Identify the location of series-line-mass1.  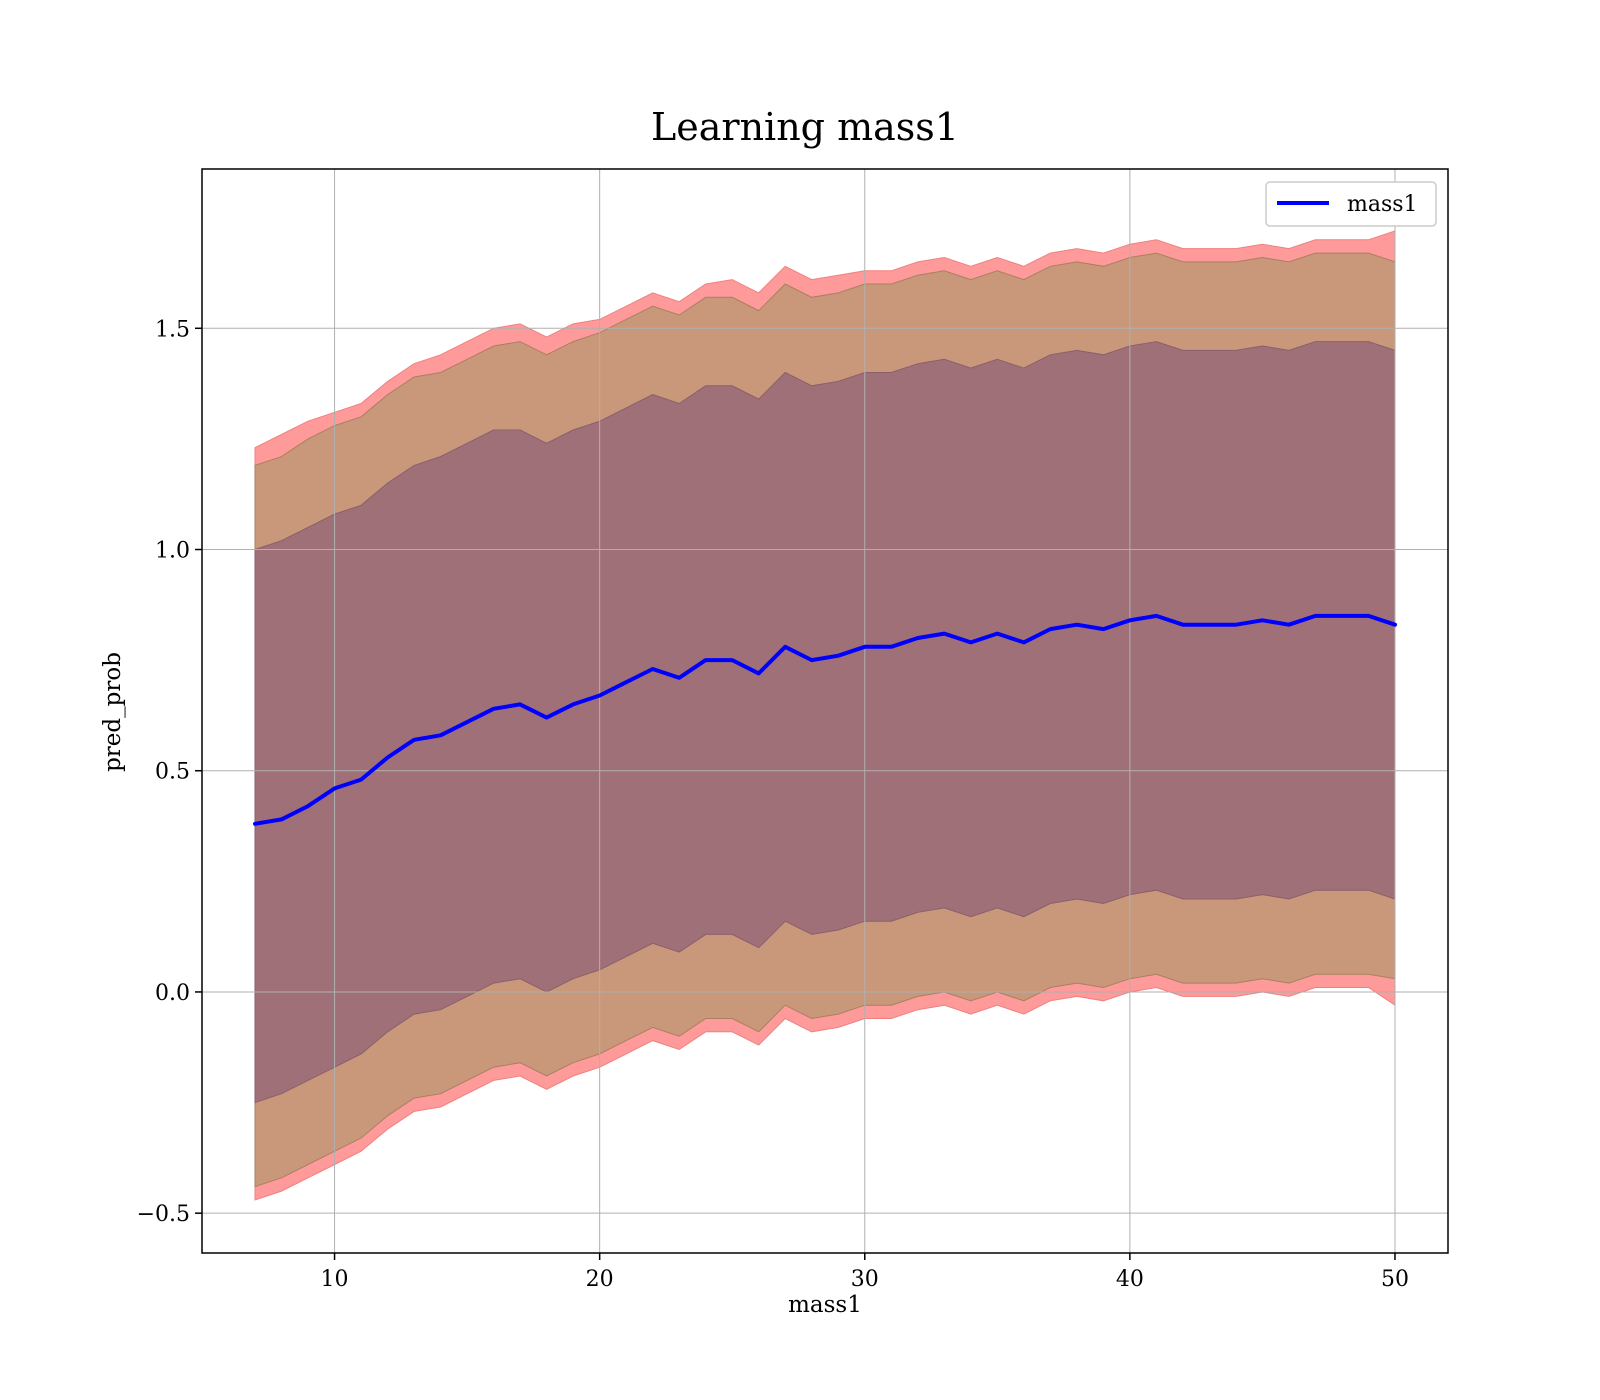
(825, 719).